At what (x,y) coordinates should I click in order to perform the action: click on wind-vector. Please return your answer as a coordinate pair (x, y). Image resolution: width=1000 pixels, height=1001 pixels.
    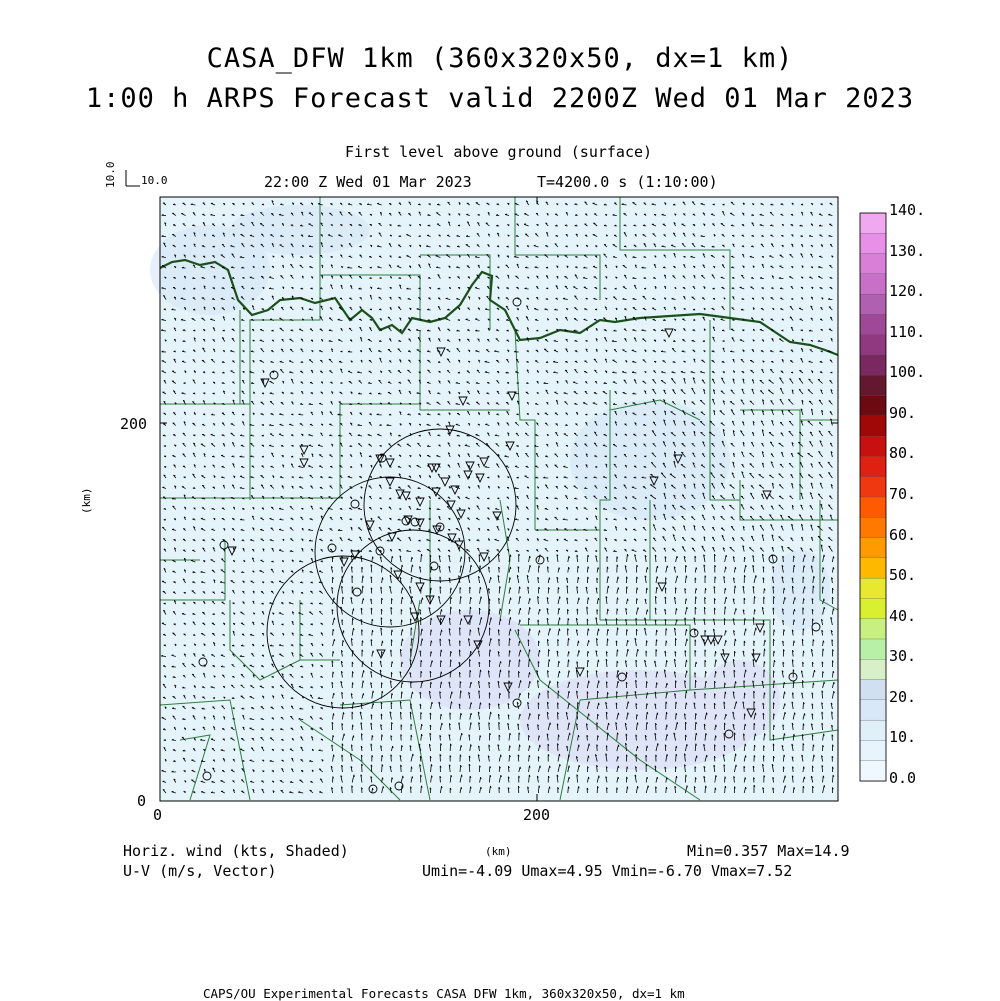
    Looking at the image, I should click on (587, 558).